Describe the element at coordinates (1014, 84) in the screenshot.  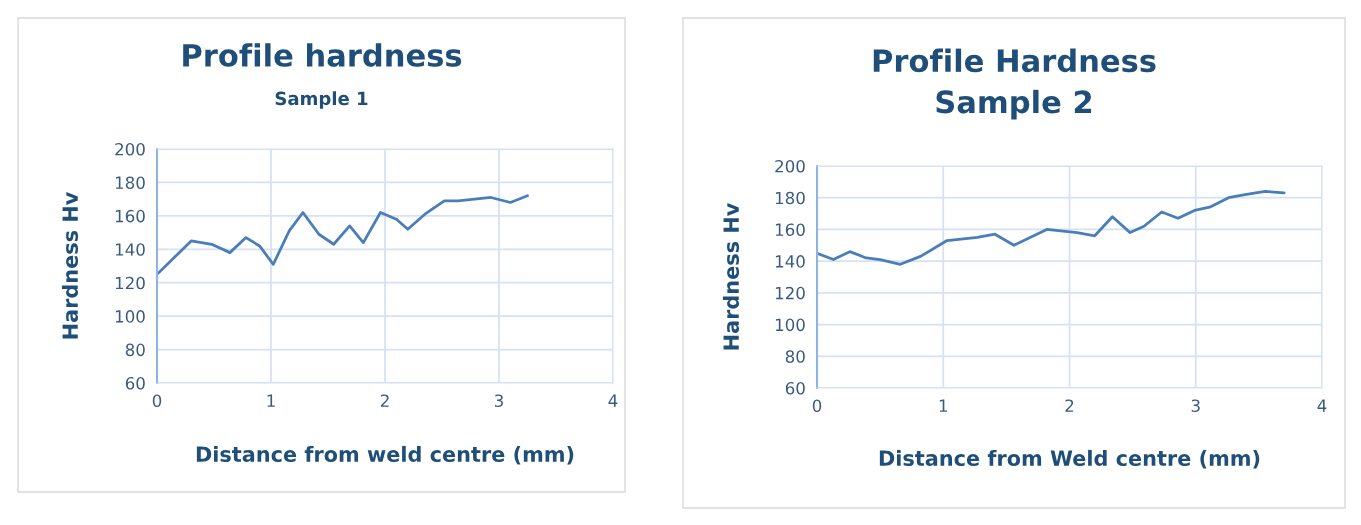
I see `chart-title: Profile Hardness Sample 2` at that location.